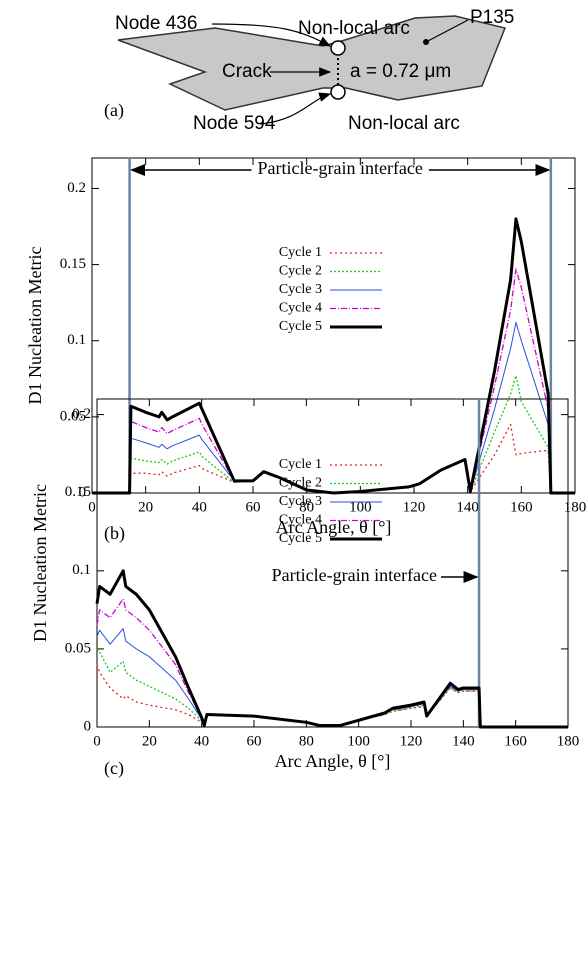 This screenshot has width=588, height=954. I want to click on label: a = 0.72 μm, so click(400, 71).